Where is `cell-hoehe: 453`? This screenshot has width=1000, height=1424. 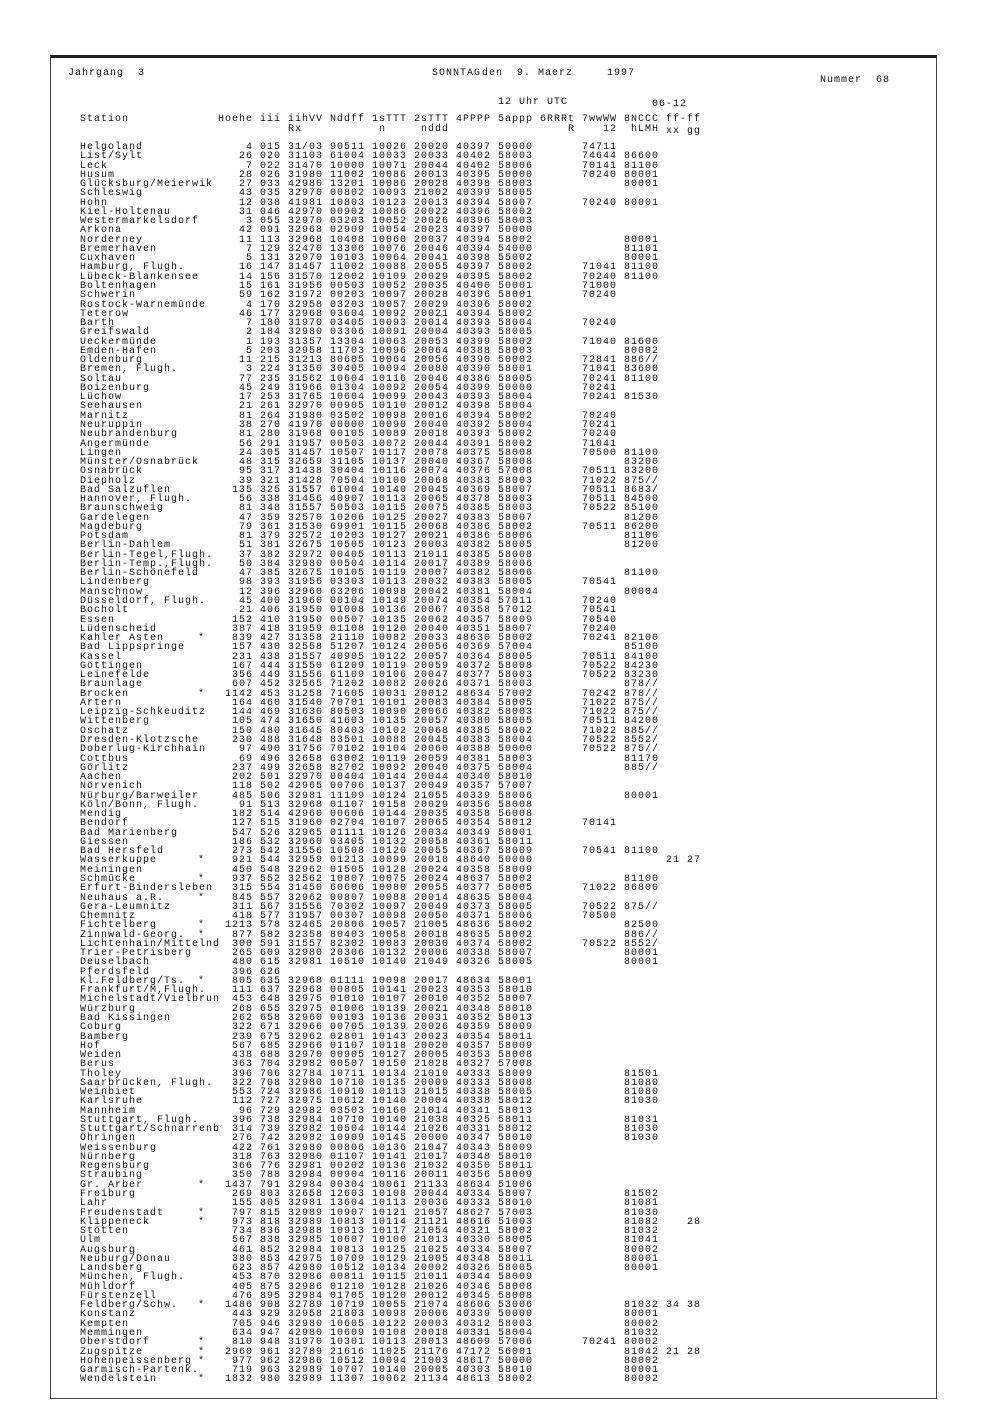
cell-hoehe: 453 is located at coordinates (242, 1278).